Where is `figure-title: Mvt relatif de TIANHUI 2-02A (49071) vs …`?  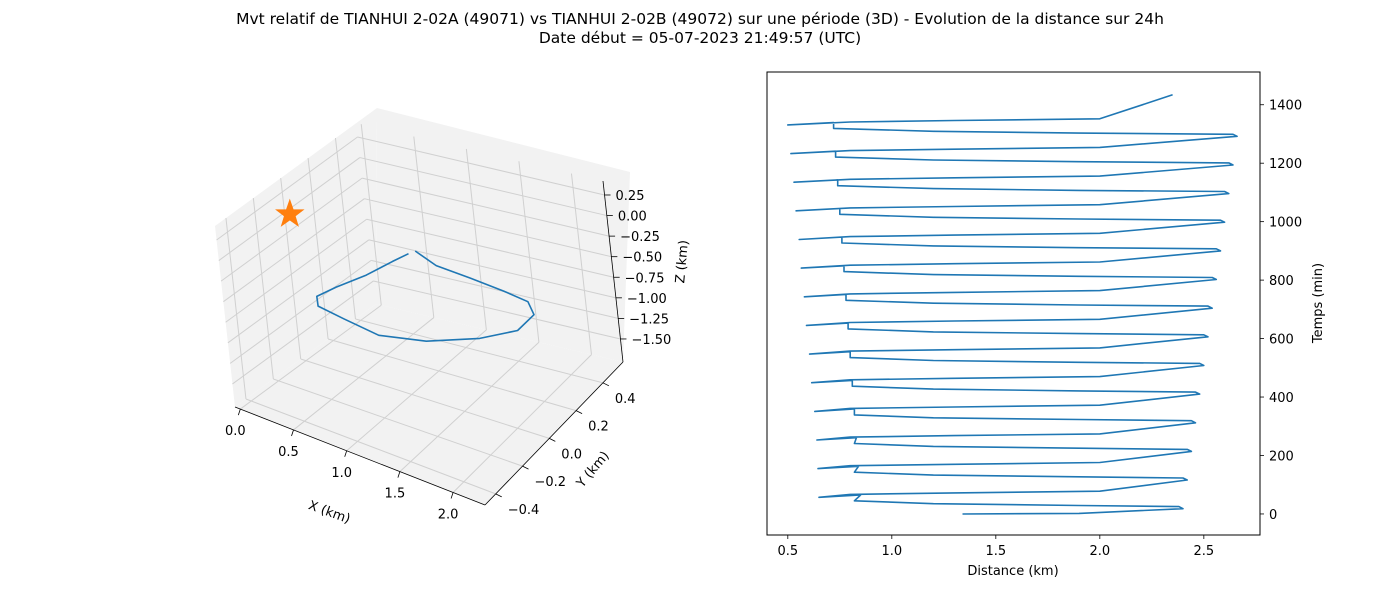 figure-title: Mvt relatif de TIANHUI 2-02A (49071) vs … is located at coordinates (700, 19).